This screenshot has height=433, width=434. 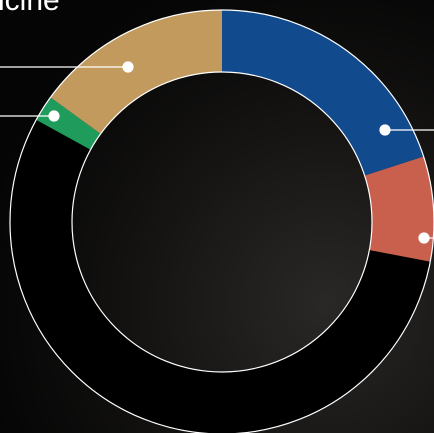 I want to click on chart-title: icine, so click(x=30, y=8).